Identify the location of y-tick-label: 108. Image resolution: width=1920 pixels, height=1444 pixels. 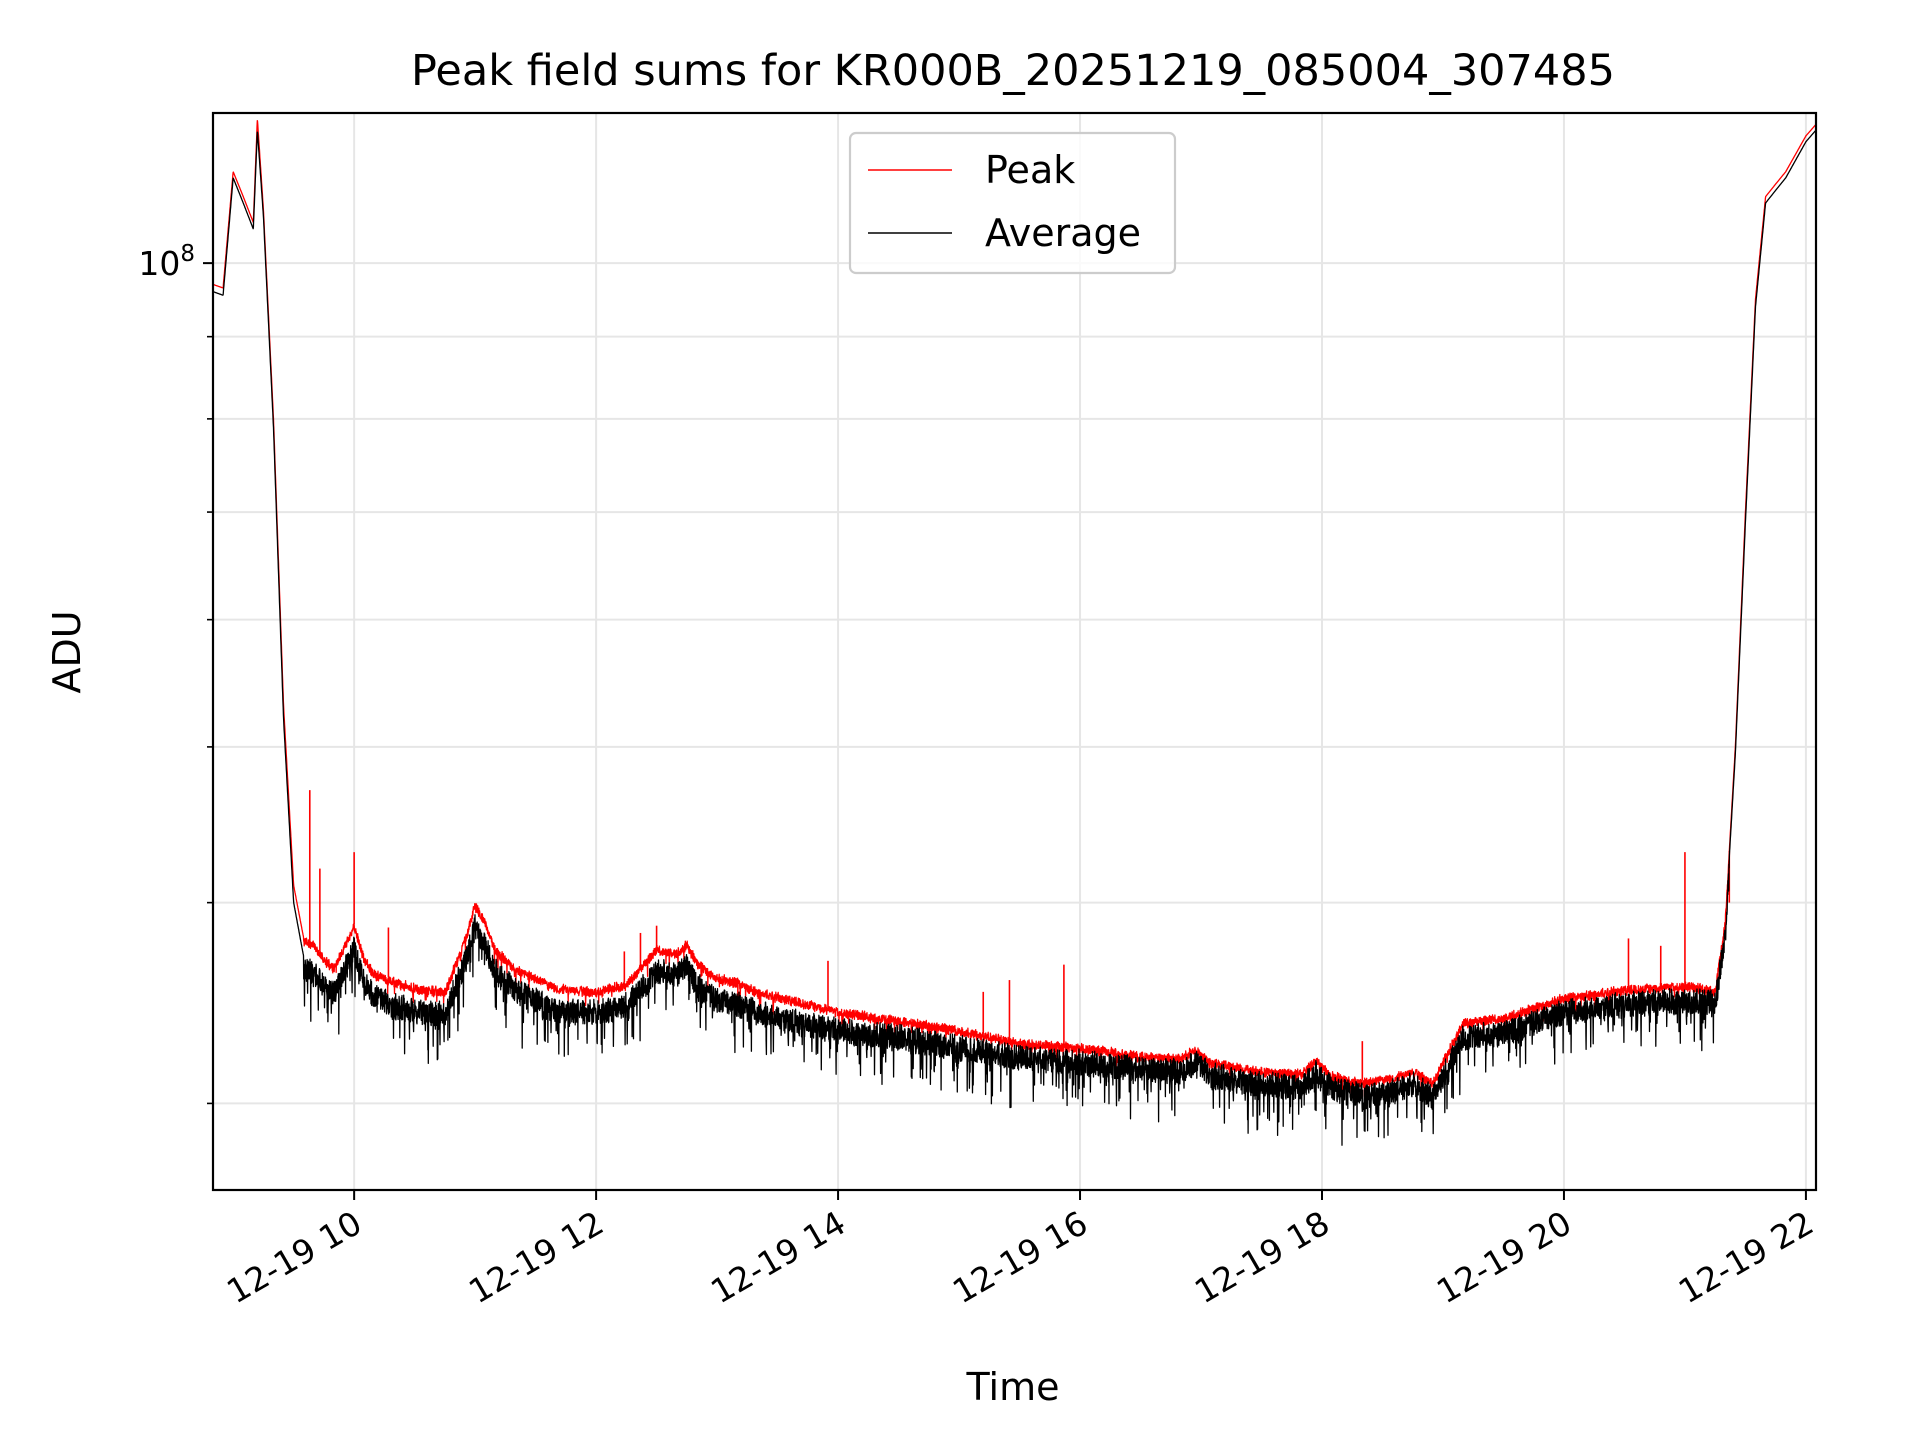
(166, 262).